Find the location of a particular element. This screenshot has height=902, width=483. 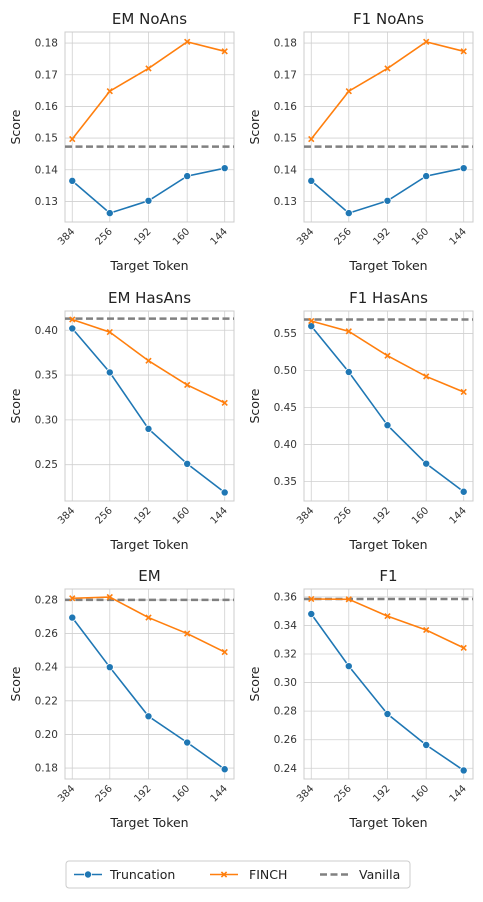

y-tick-label: 0.36 is located at coordinates (286, 597).